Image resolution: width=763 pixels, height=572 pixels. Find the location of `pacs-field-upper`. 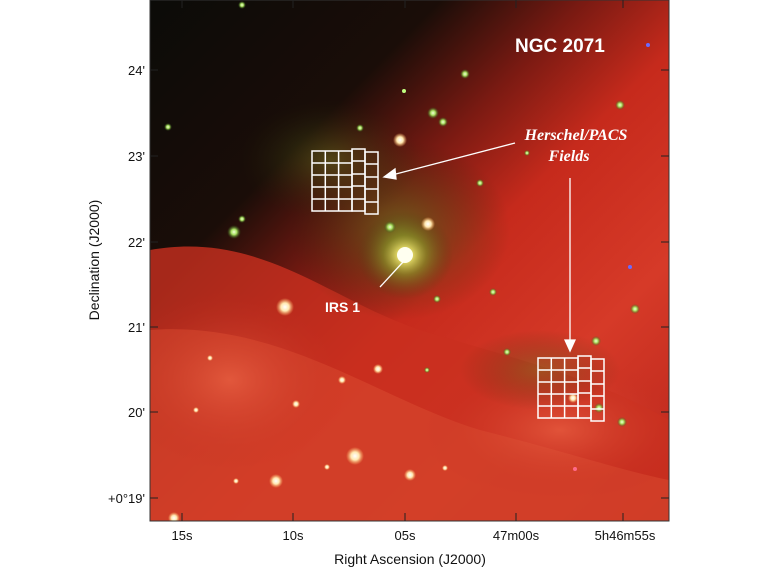

pacs-field-upper is located at coordinates (345, 181).